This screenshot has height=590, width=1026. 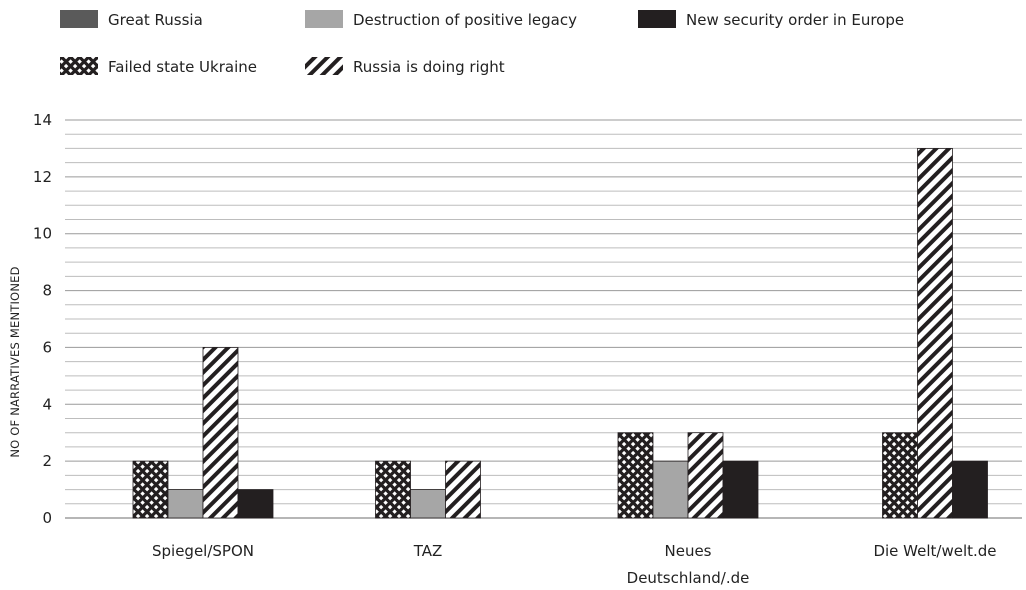 I want to click on legend-item-destruction-of-positive-legacy: Destruction of positive legacy, so click(x=441, y=19).